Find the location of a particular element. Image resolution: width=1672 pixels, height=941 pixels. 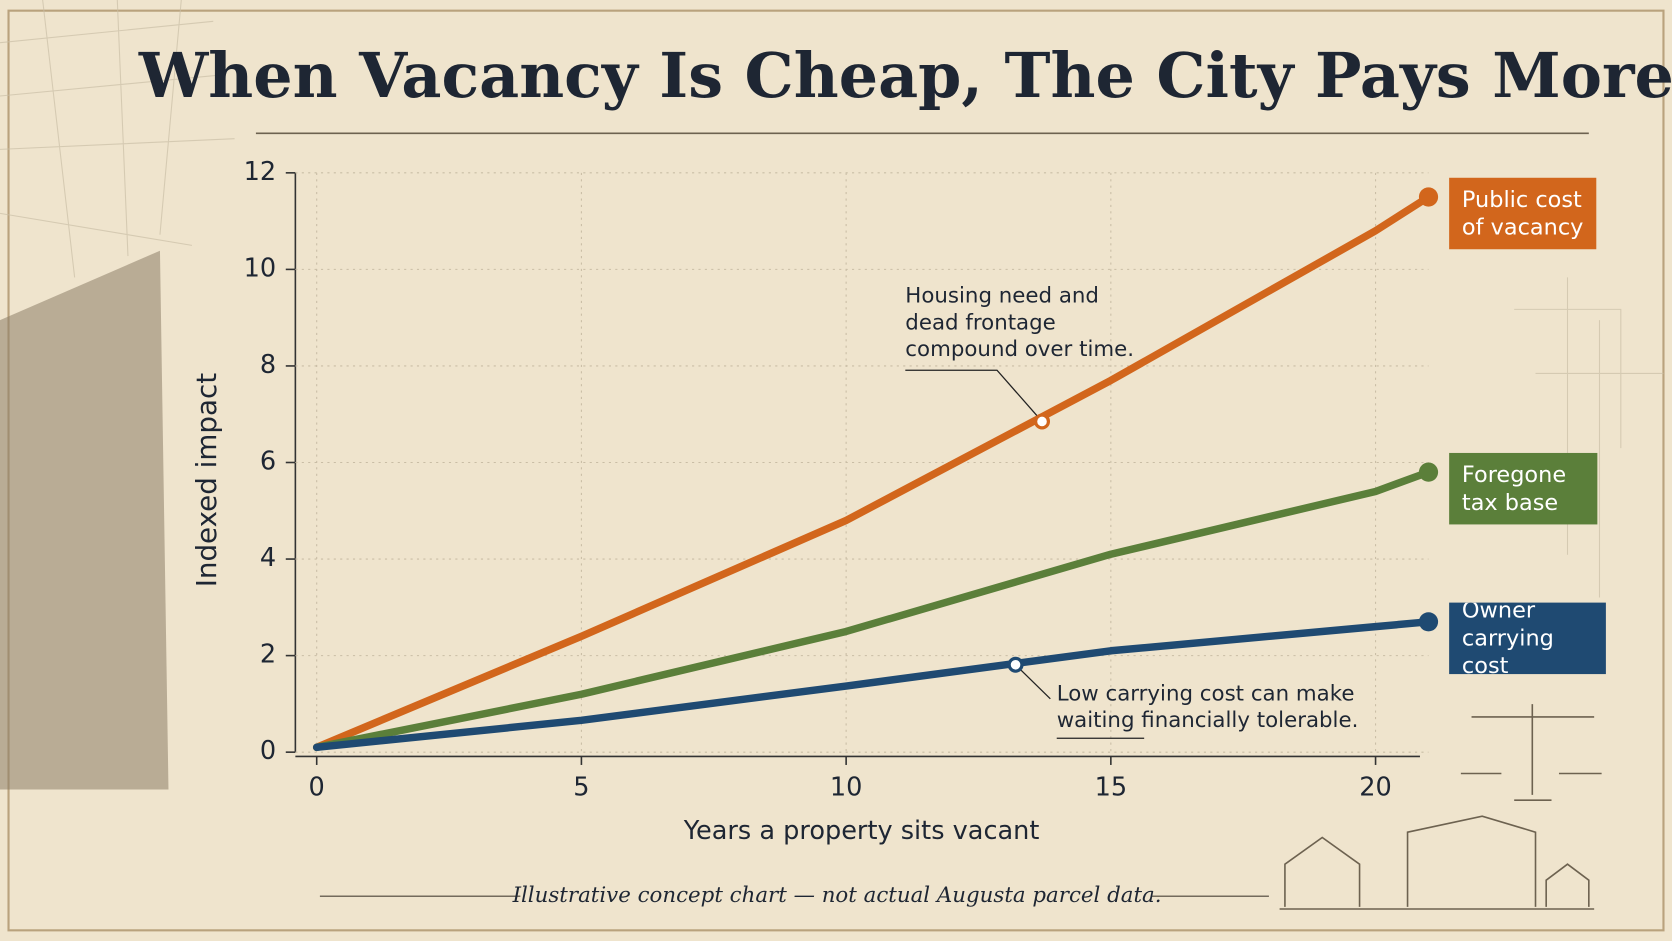

annotation-text: compound over time. is located at coordinates (1019, 349).